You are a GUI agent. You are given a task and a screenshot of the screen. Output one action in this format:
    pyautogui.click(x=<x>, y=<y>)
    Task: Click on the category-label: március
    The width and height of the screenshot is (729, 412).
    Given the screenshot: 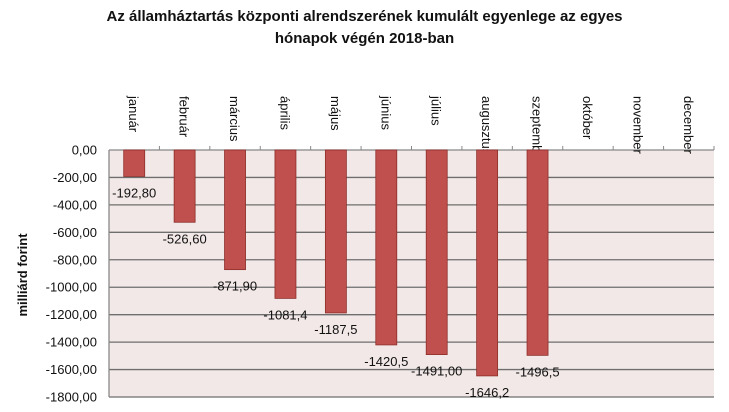 What is the action you would take?
    pyautogui.click(x=234, y=119)
    